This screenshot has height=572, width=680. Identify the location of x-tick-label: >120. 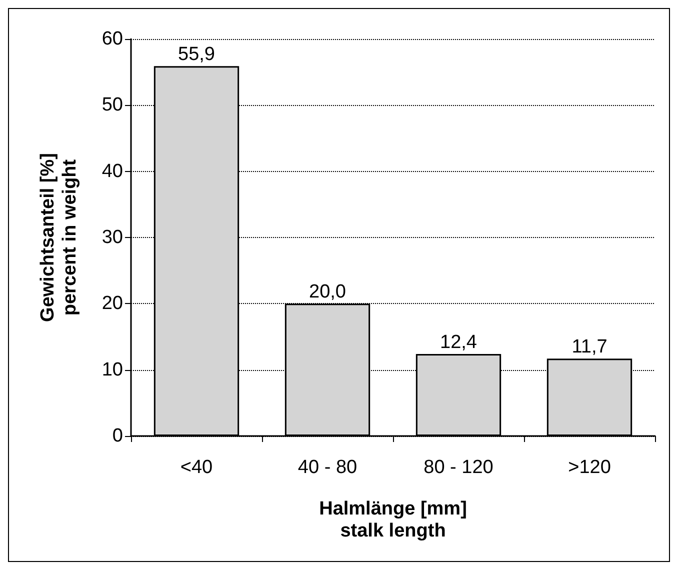
(589, 467).